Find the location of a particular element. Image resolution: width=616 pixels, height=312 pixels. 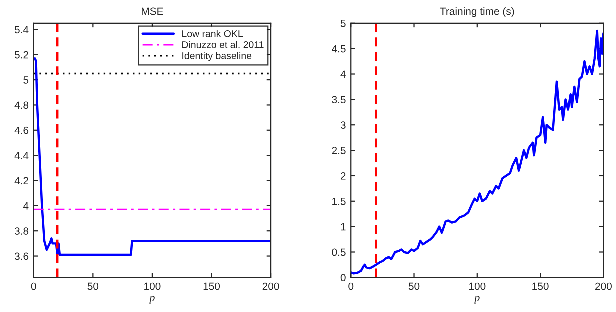

y-tick-label: 4.5 is located at coordinates (339, 49).